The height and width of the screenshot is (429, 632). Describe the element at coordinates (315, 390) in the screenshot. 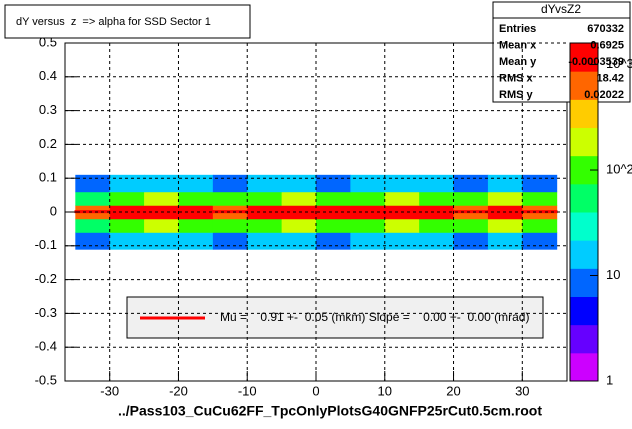

I see `x-tick-label: 0` at that location.